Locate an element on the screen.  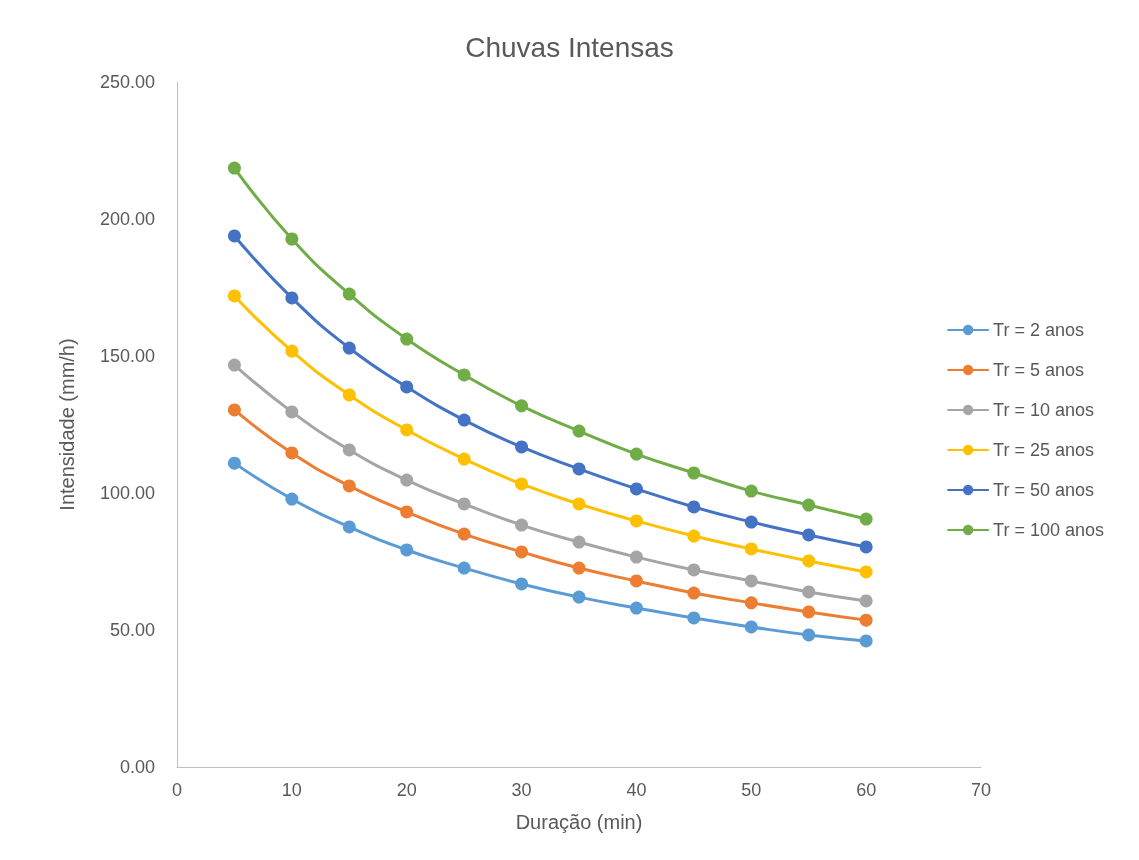
legend-label: Tr = 5 anos is located at coordinates (1038, 370).